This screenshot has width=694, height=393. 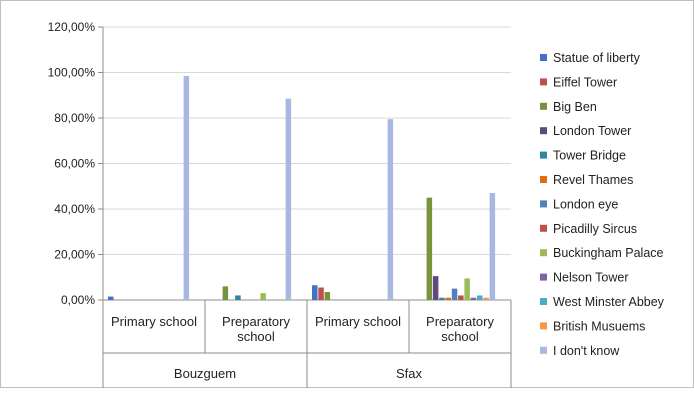 What do you see at coordinates (74, 164) in the screenshot?
I see `y-tick-label: 60,00%` at bounding box center [74, 164].